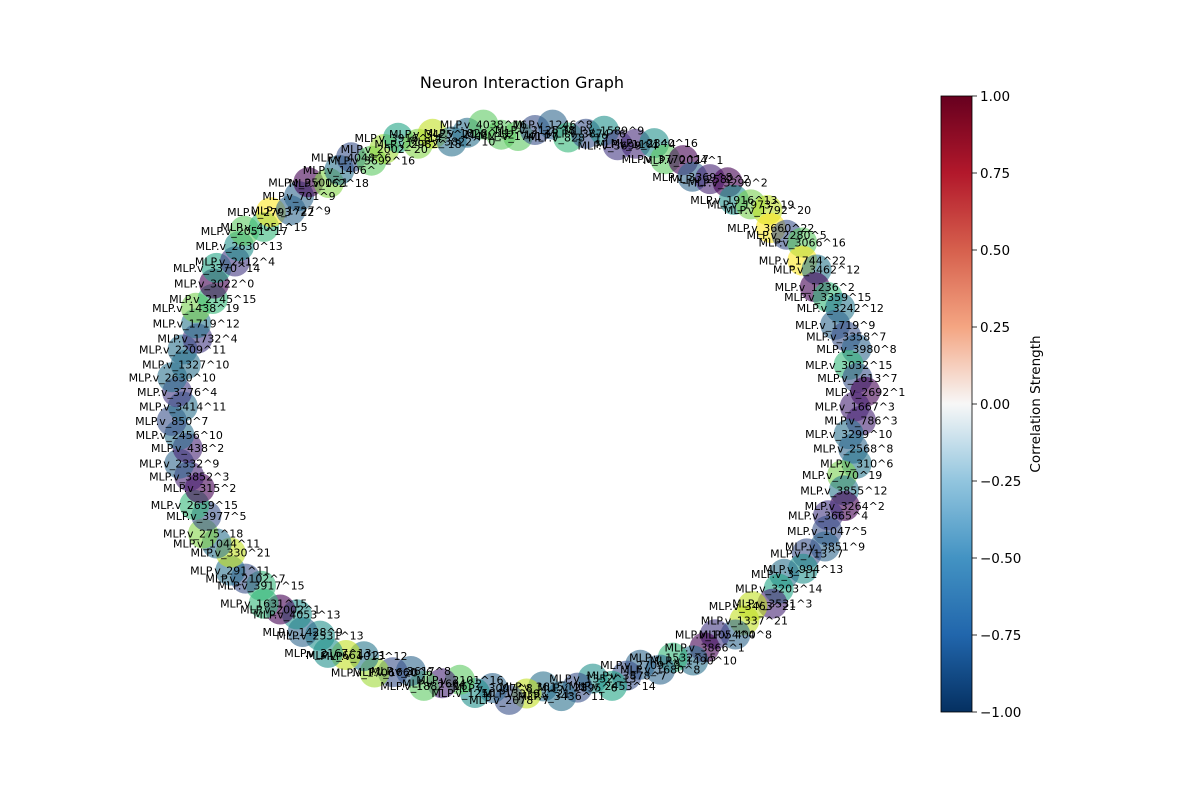  Describe the element at coordinates (327, 653) in the screenshot. I see `node-label: MLP.v_2167^13` at that location.